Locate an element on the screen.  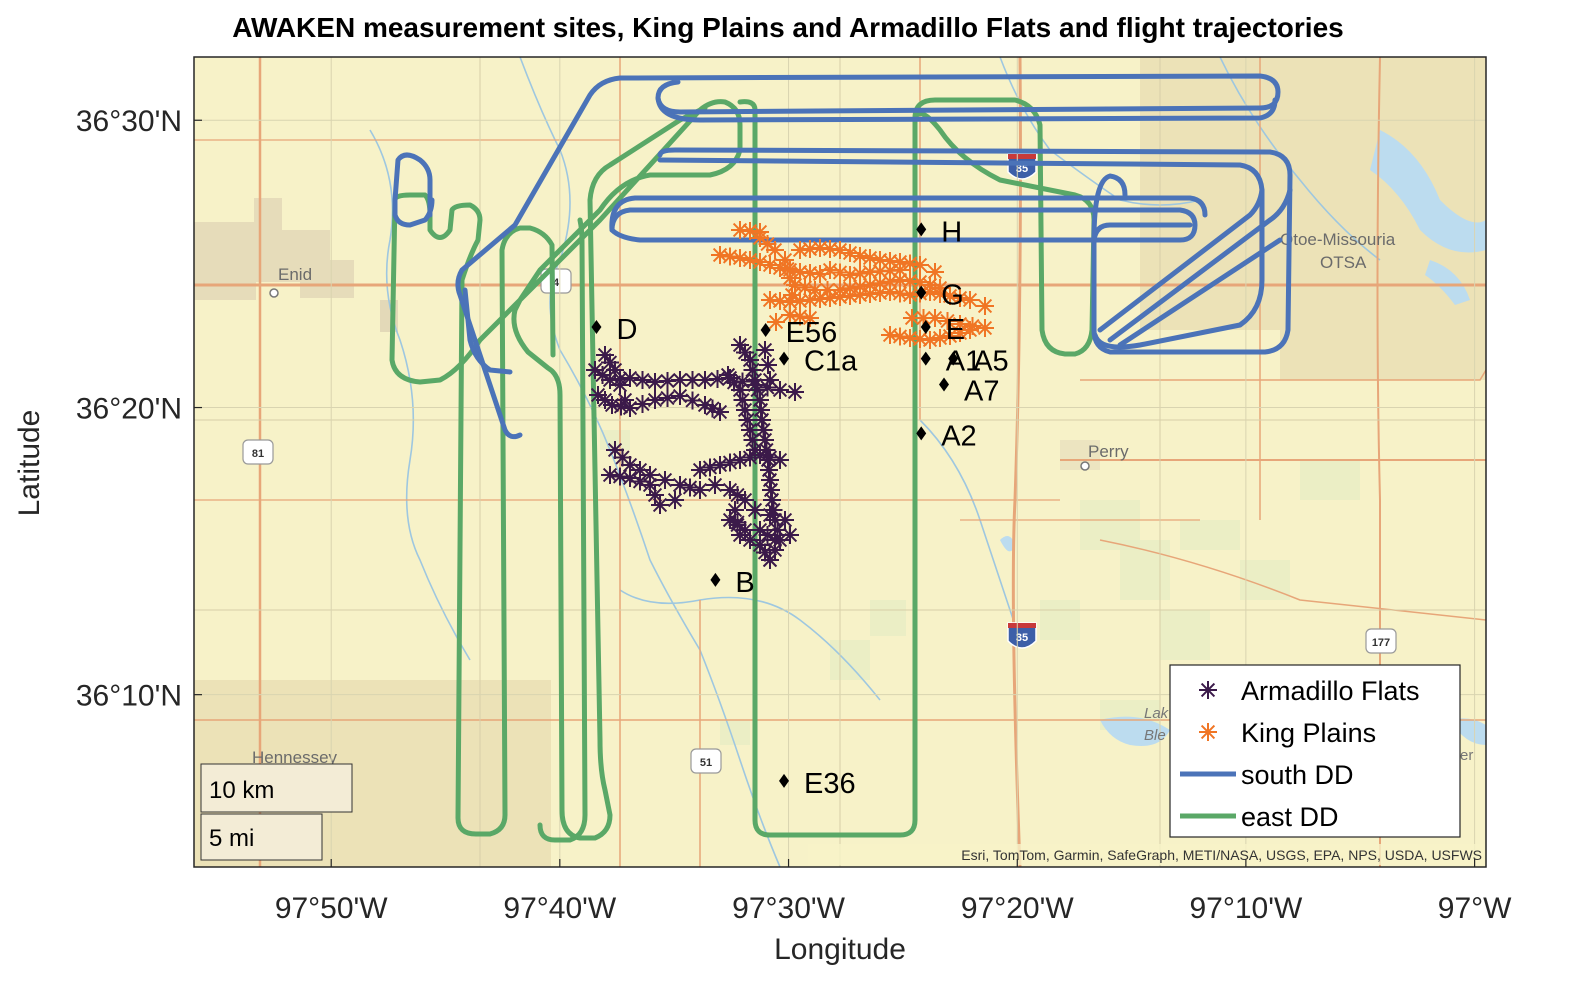
turbine-markers is located at coordinates (790, 395).